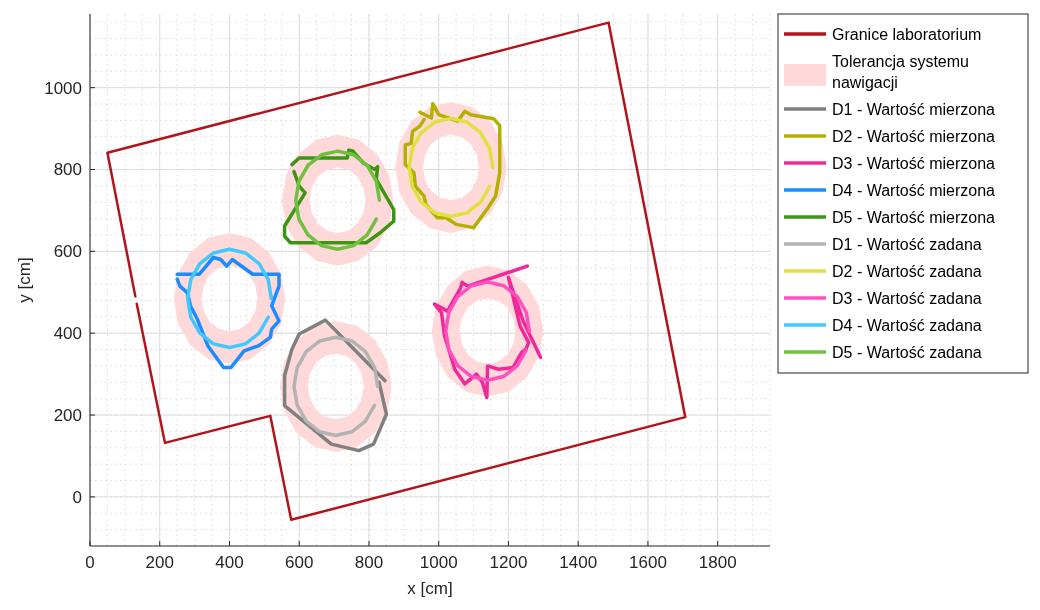 The image size is (1040, 610). What do you see at coordinates (24, 280) in the screenshot?
I see `y-axis-title: y [cm]` at bounding box center [24, 280].